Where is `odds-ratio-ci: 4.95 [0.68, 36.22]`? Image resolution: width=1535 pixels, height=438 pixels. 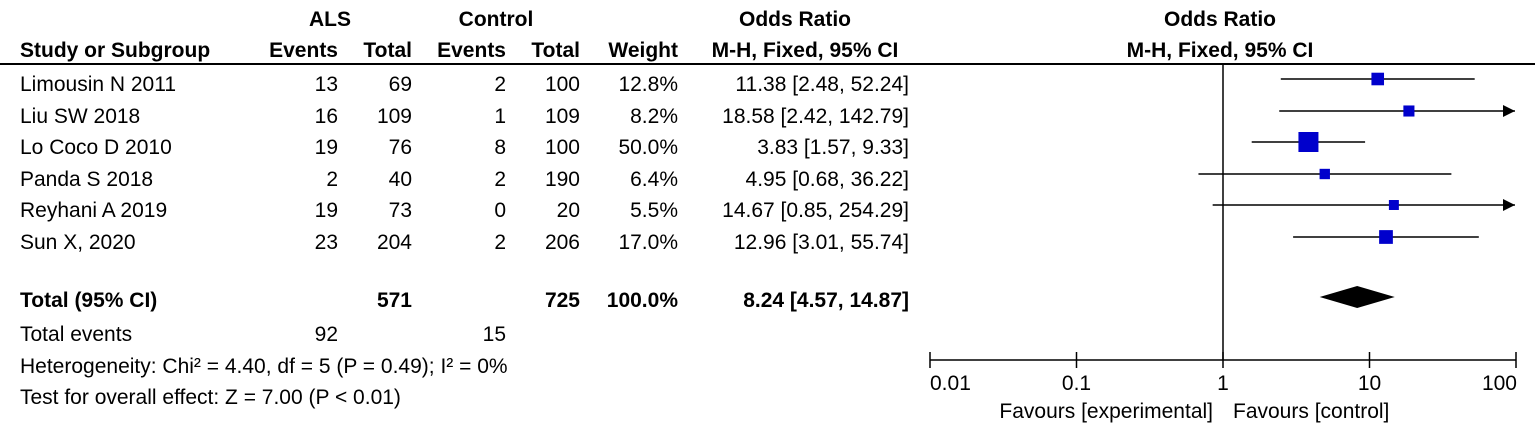
odds-ratio-ci: 4.95 [0.68, 36.22] is located at coordinates (827, 179).